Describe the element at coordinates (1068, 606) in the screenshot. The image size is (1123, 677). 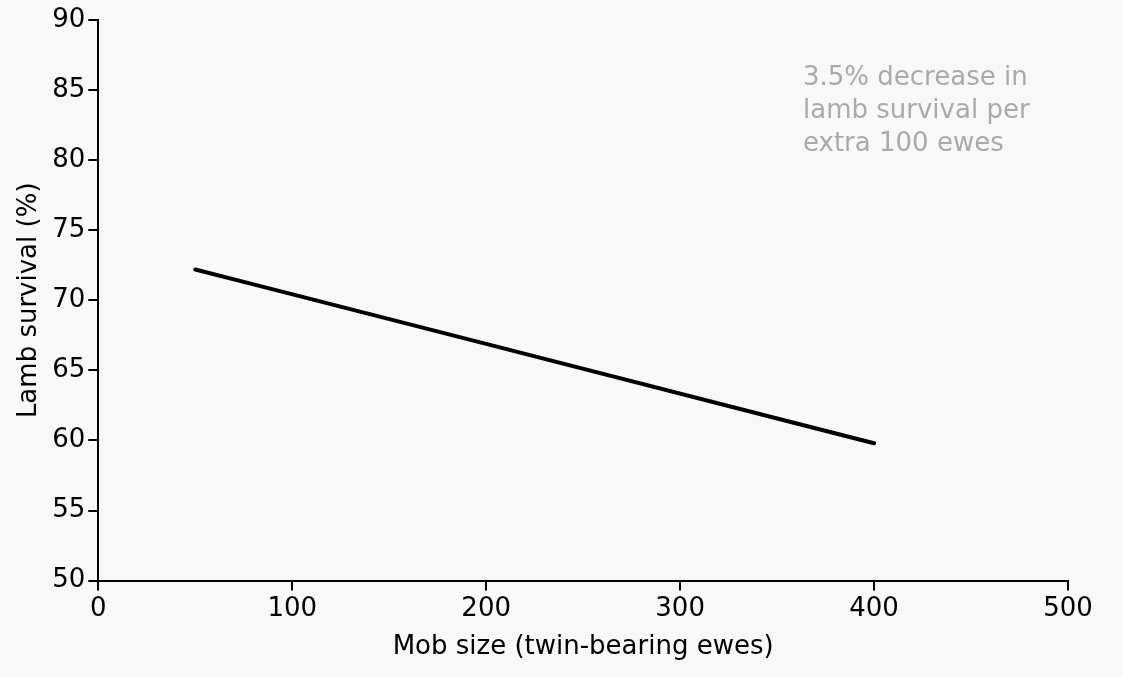
I see `x-tick-label: 500` at that location.